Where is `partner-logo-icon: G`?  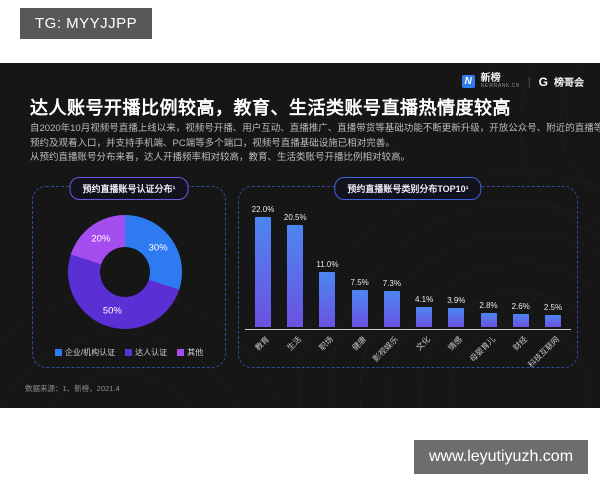 partner-logo-icon: G is located at coordinates (543, 81).